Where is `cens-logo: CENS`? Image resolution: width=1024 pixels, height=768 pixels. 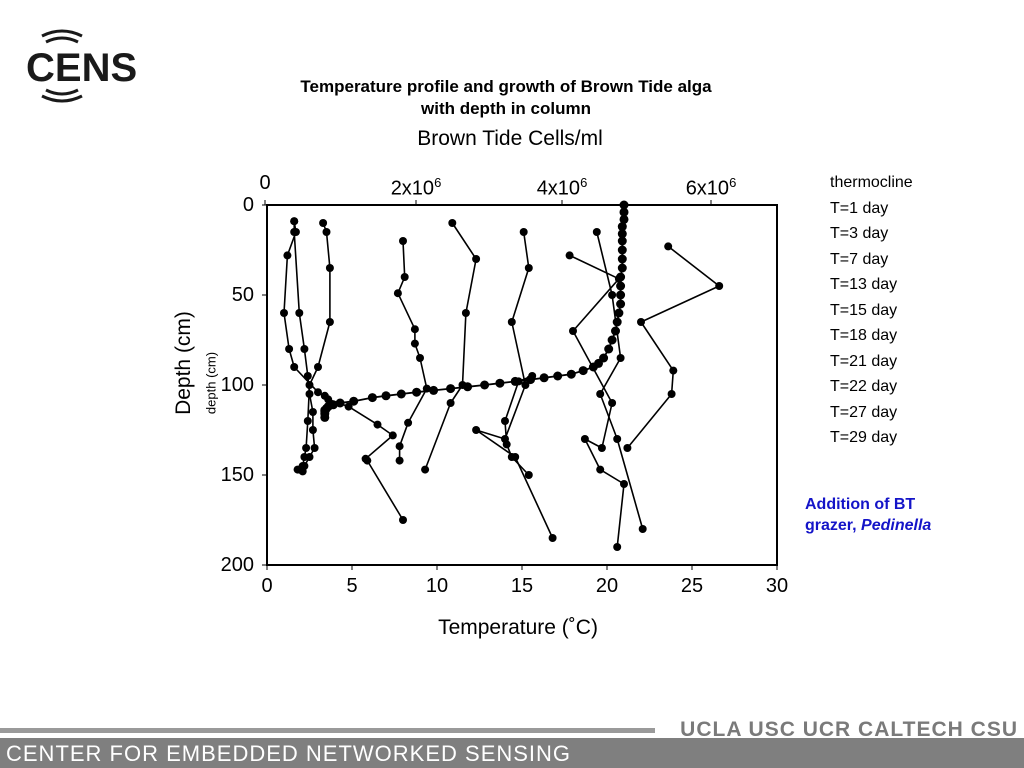 cens-logo: CENS is located at coordinates (81, 66).